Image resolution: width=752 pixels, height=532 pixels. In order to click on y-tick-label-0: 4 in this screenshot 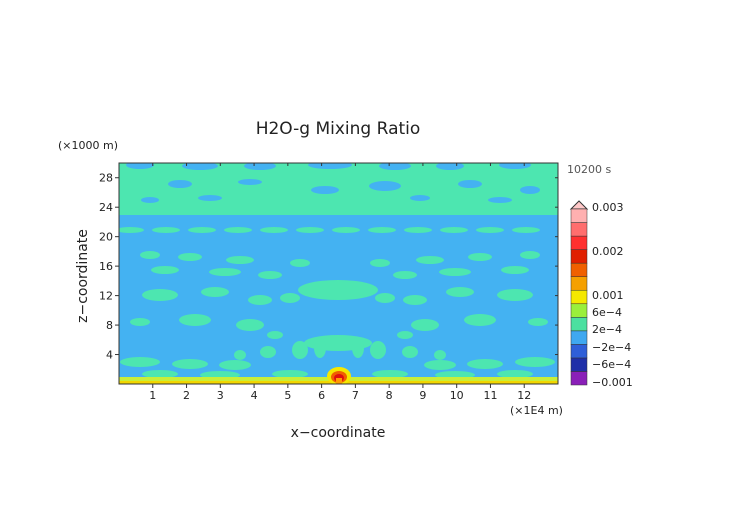, I will do `click(109, 355)`.